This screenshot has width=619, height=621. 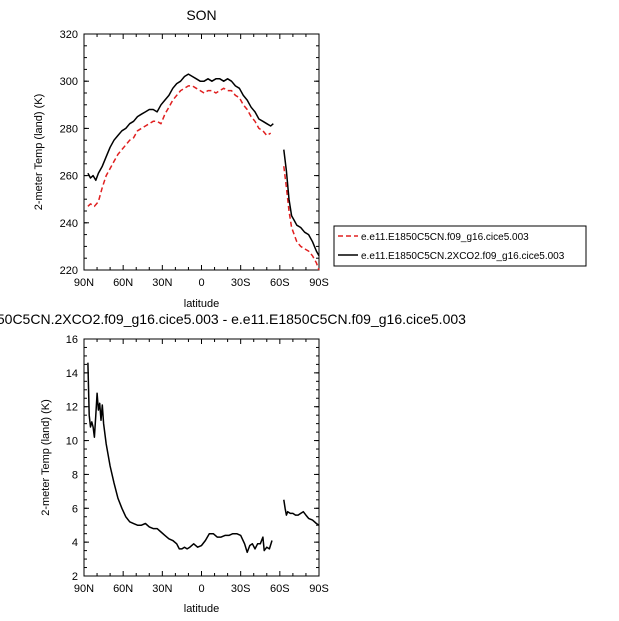 What do you see at coordinates (241, 283) in the screenshot?
I see `chart1-x-tick-label: 30S` at bounding box center [241, 283].